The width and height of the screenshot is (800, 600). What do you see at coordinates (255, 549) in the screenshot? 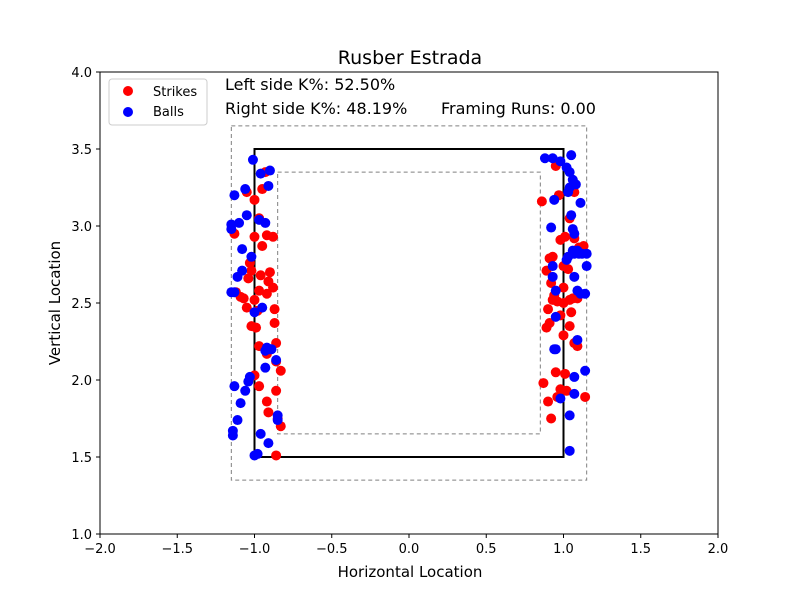
I see `x-tick-label: −1.0` at bounding box center [255, 549].